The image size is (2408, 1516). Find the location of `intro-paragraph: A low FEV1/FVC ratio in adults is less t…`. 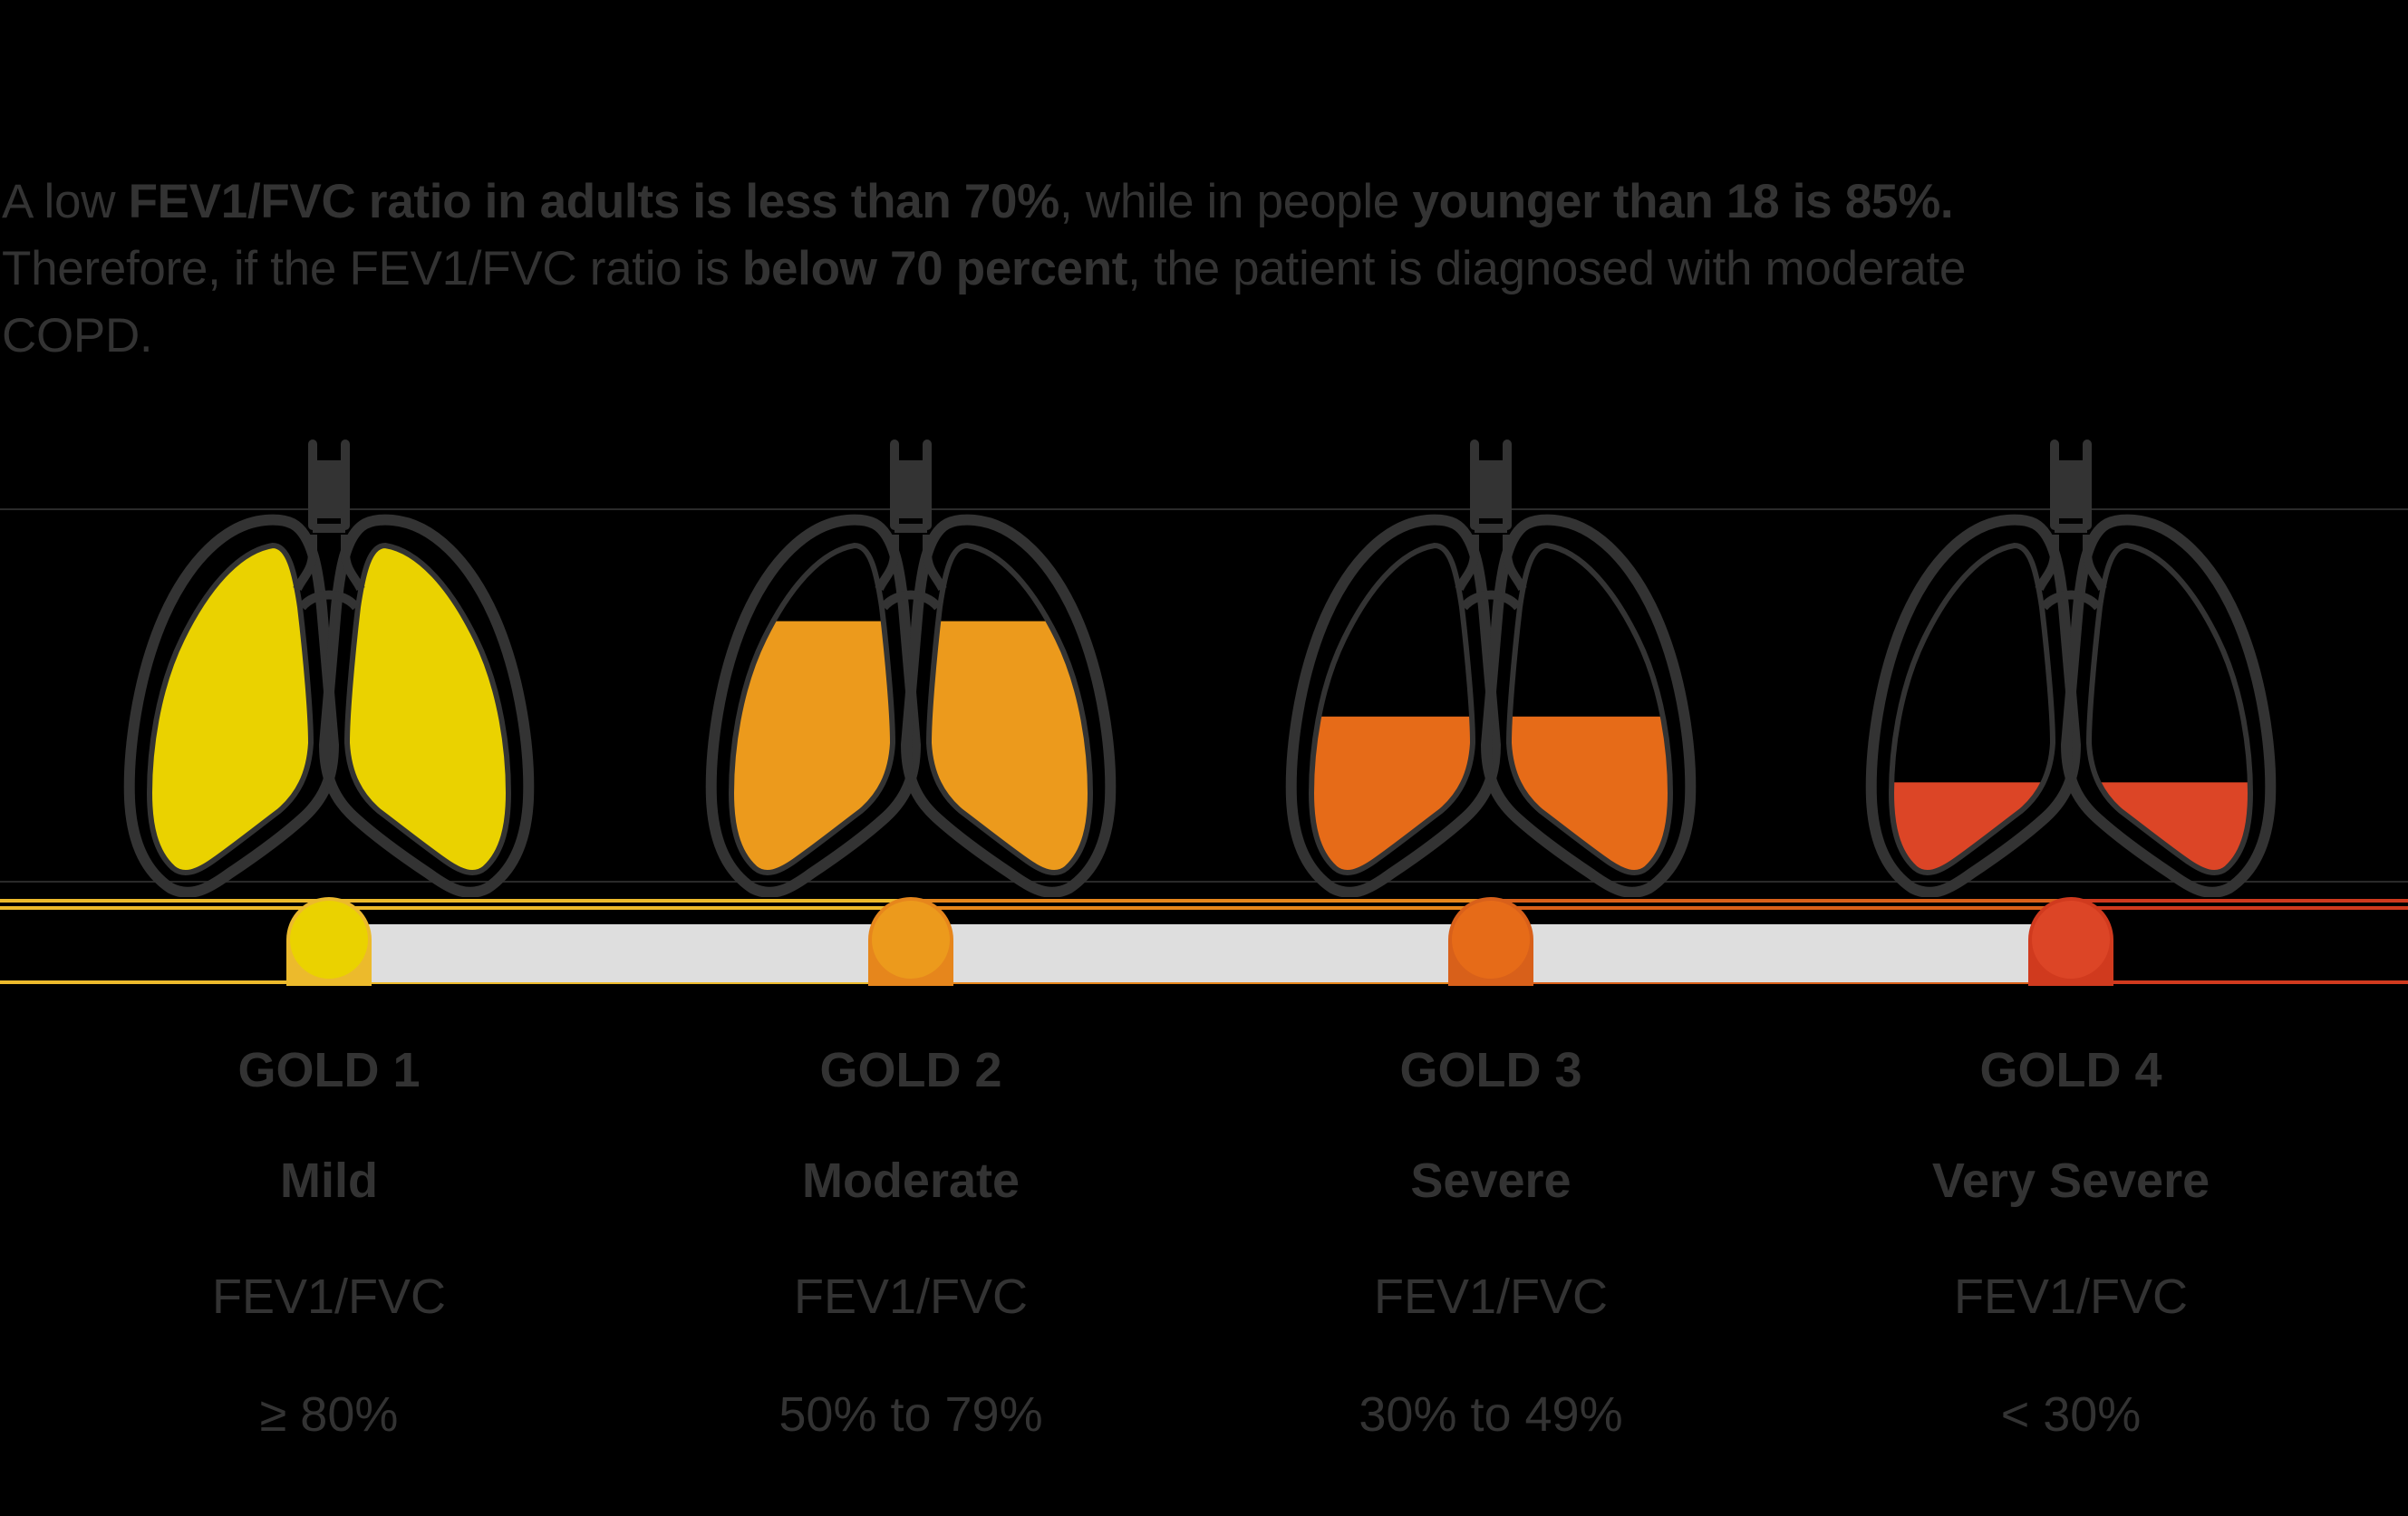

intro-paragraph: A low FEV1/FVC ratio in adults is less t… is located at coordinates (1180, 270).